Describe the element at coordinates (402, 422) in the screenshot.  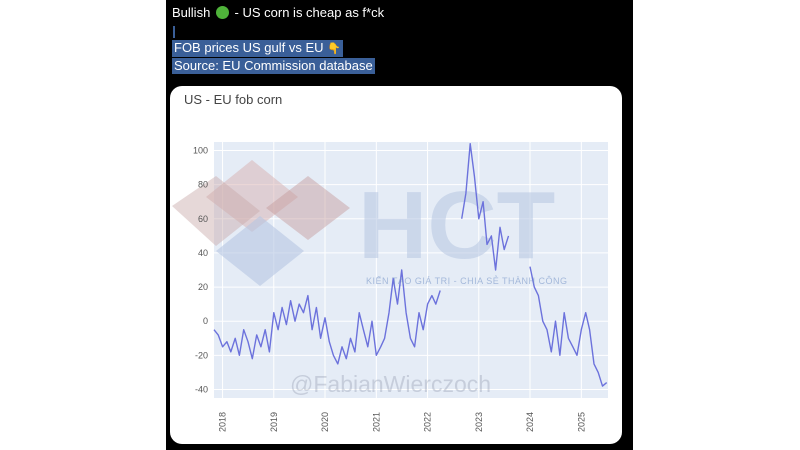
I see `x-axis: 2018 2019 2020 2021 2022 2023 2024 2025` at that location.